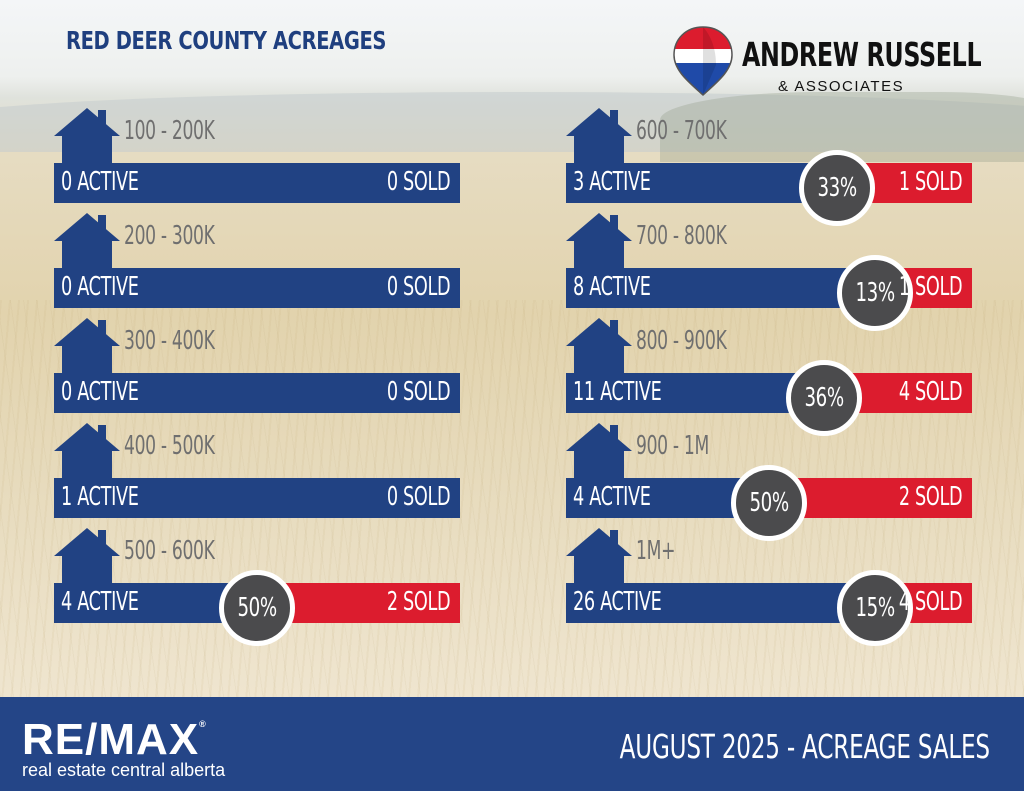 This screenshot has height=791, width=1024. What do you see at coordinates (257, 261) in the screenshot?
I see `price-range-row: 200 - 300K 0 ACTIVE 0 SOLD` at bounding box center [257, 261].